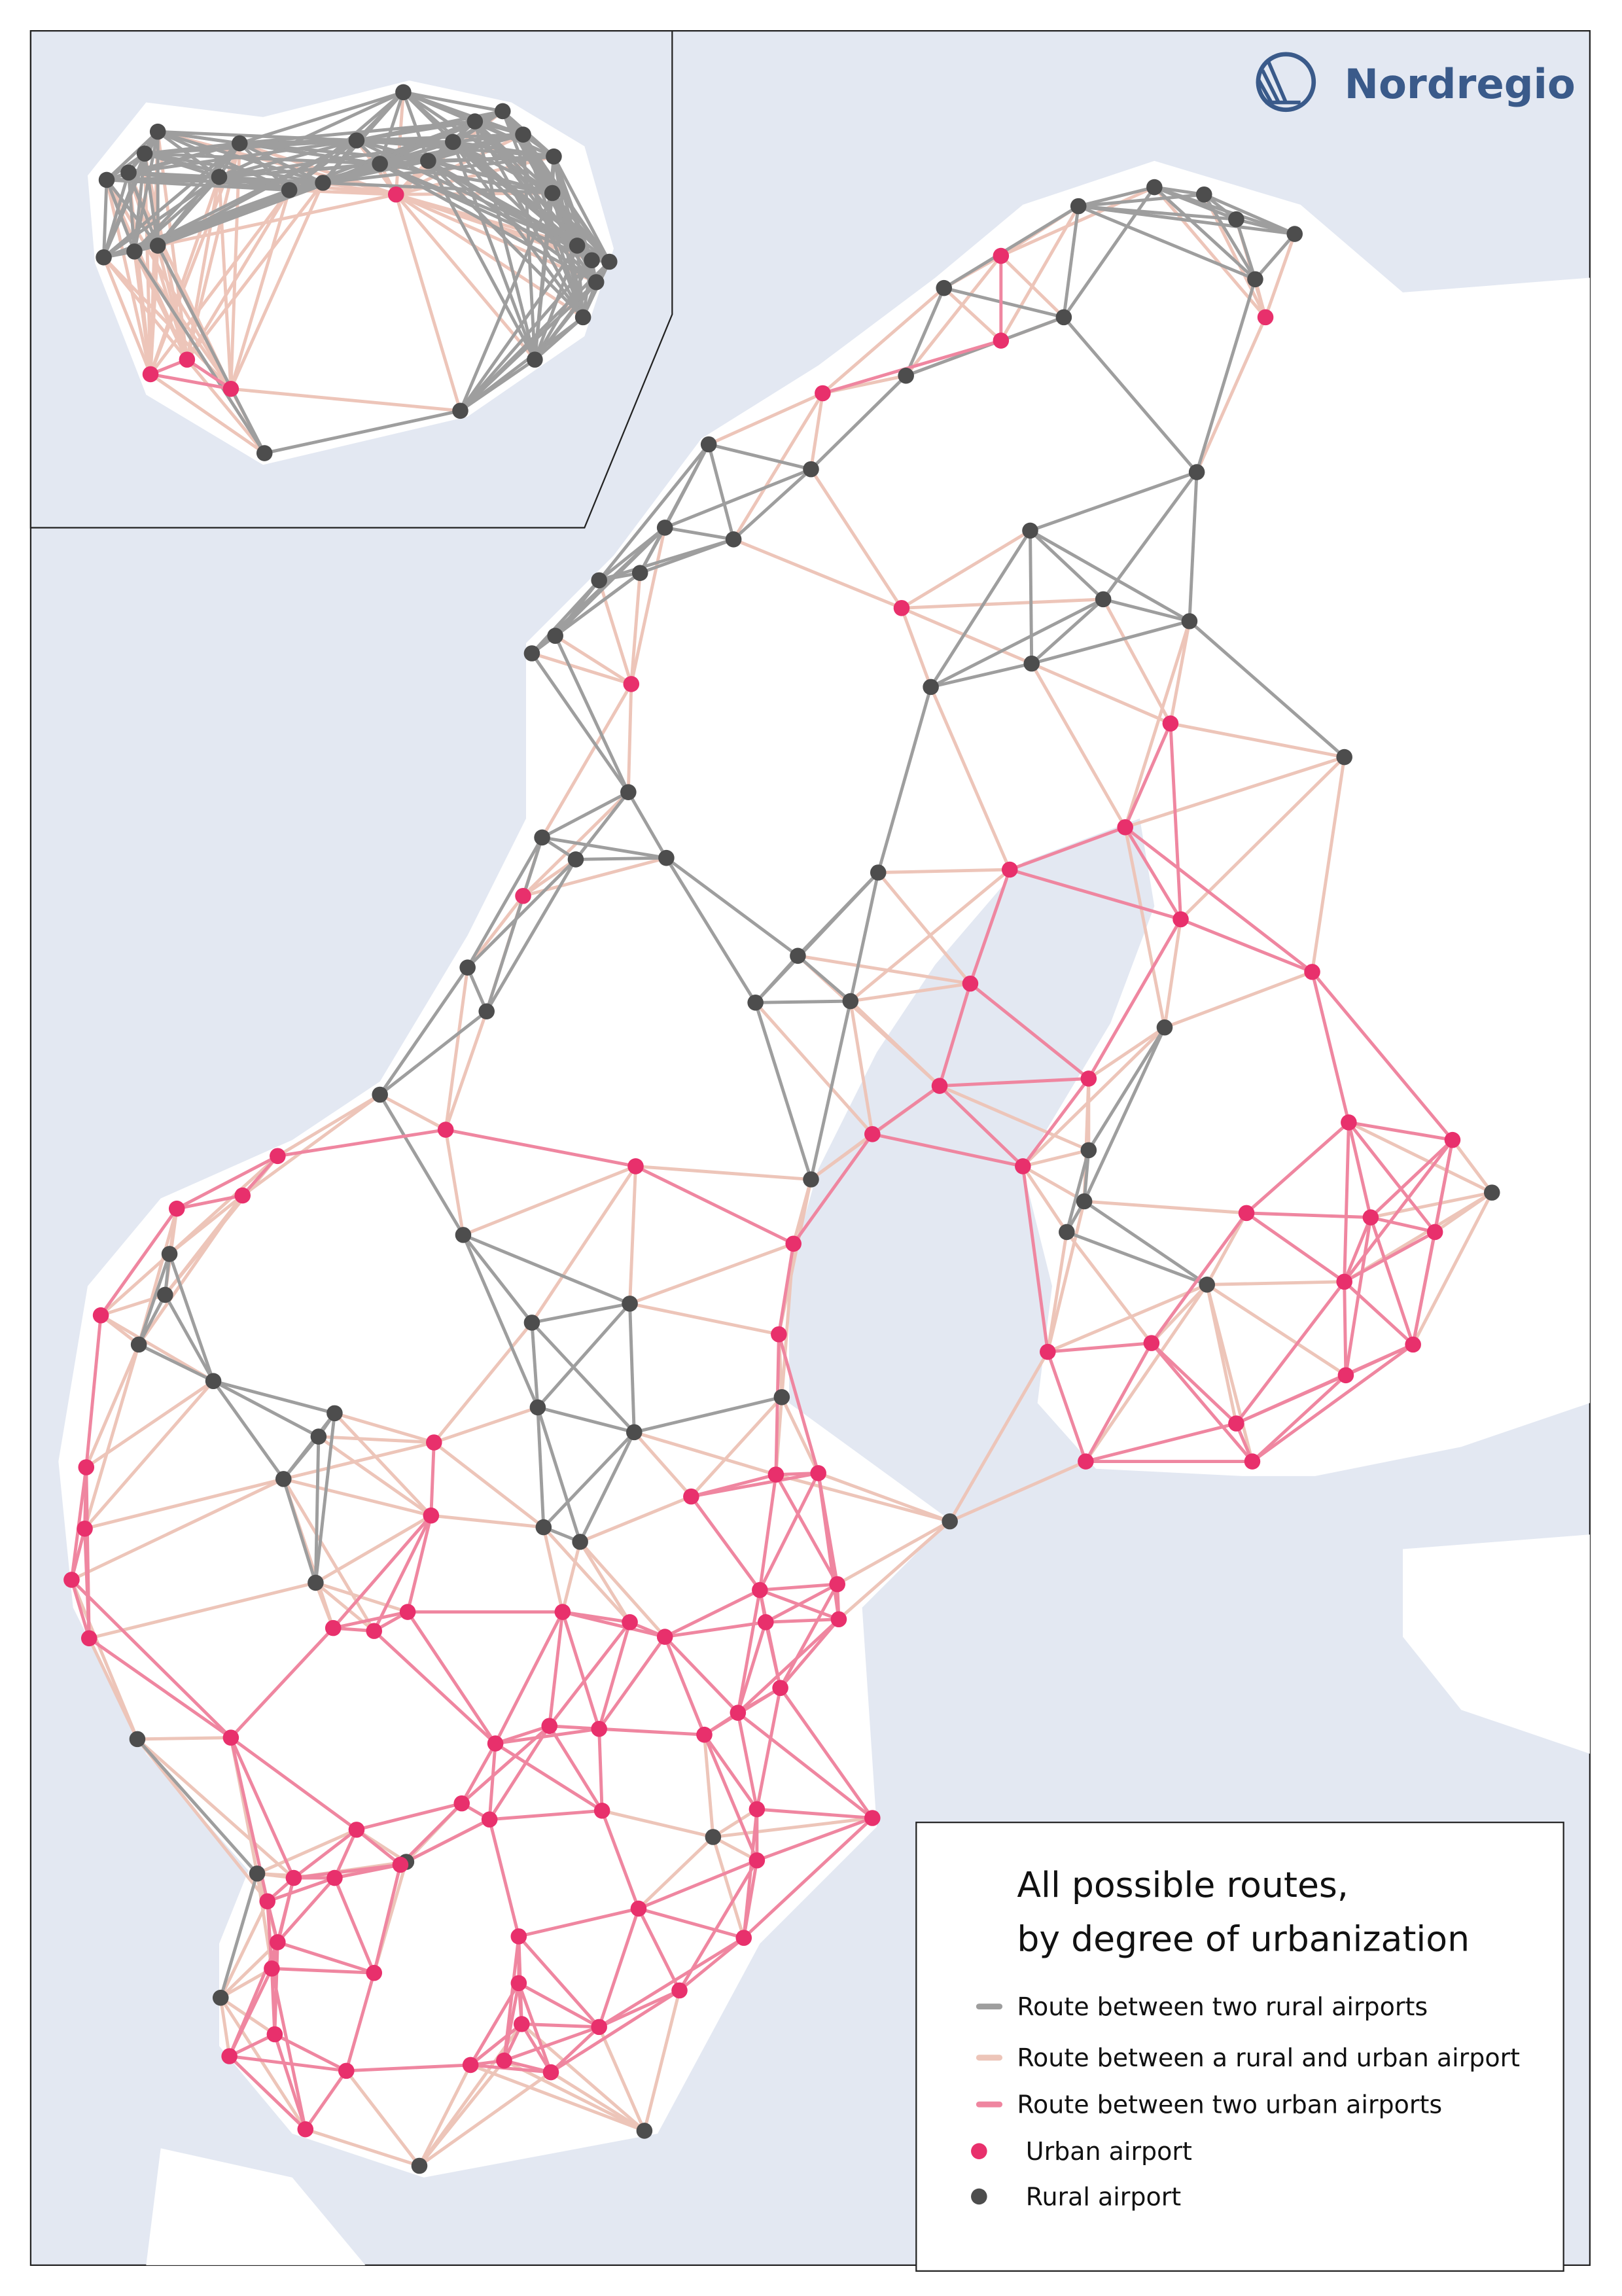 Image resolution: width=1622 pixels, height=2296 pixels. Describe the element at coordinates (1229, 2105) in the screenshot. I see `legend-urban-route-label: Route between two urban airports` at that location.